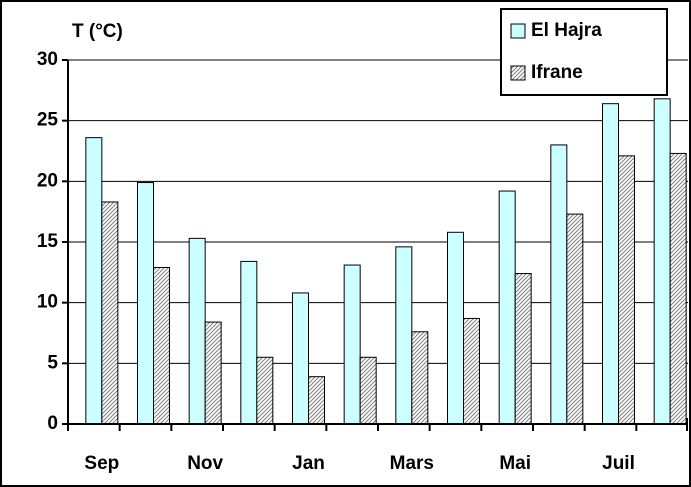 The image size is (691, 487). Describe the element at coordinates (618, 463) in the screenshot. I see `x-tick-label: Juil` at that location.